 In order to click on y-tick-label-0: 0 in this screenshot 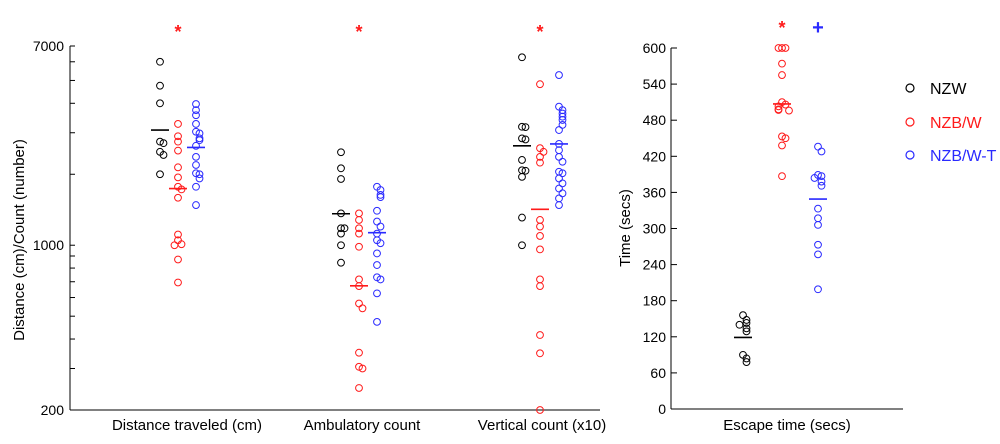, I will do `click(662, 409)`.